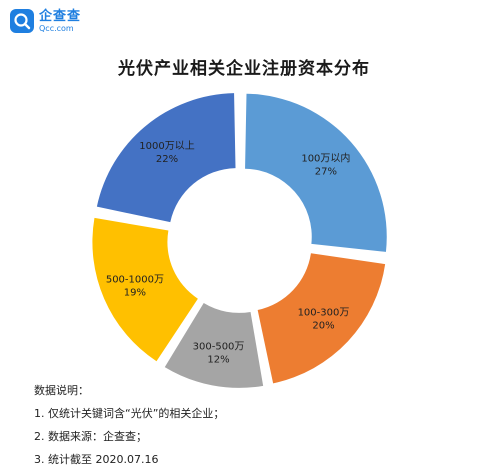 The image size is (488, 474). I want to click on note-item: 1. 仅统计关键词含“光伏”的相关企业；, so click(129, 413).